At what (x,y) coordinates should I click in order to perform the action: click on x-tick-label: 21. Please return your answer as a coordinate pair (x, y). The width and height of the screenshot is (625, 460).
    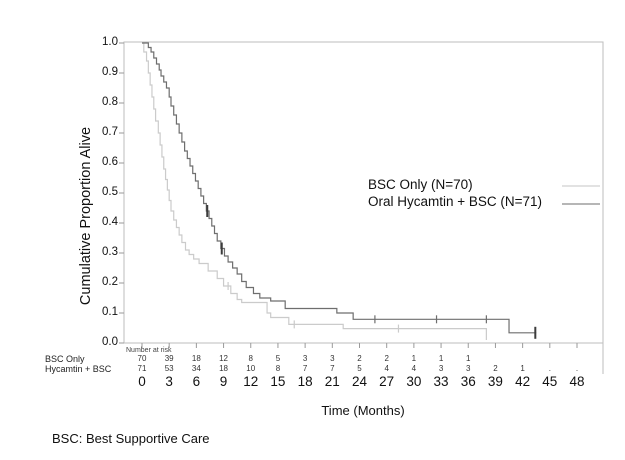
    Looking at the image, I should click on (332, 381).